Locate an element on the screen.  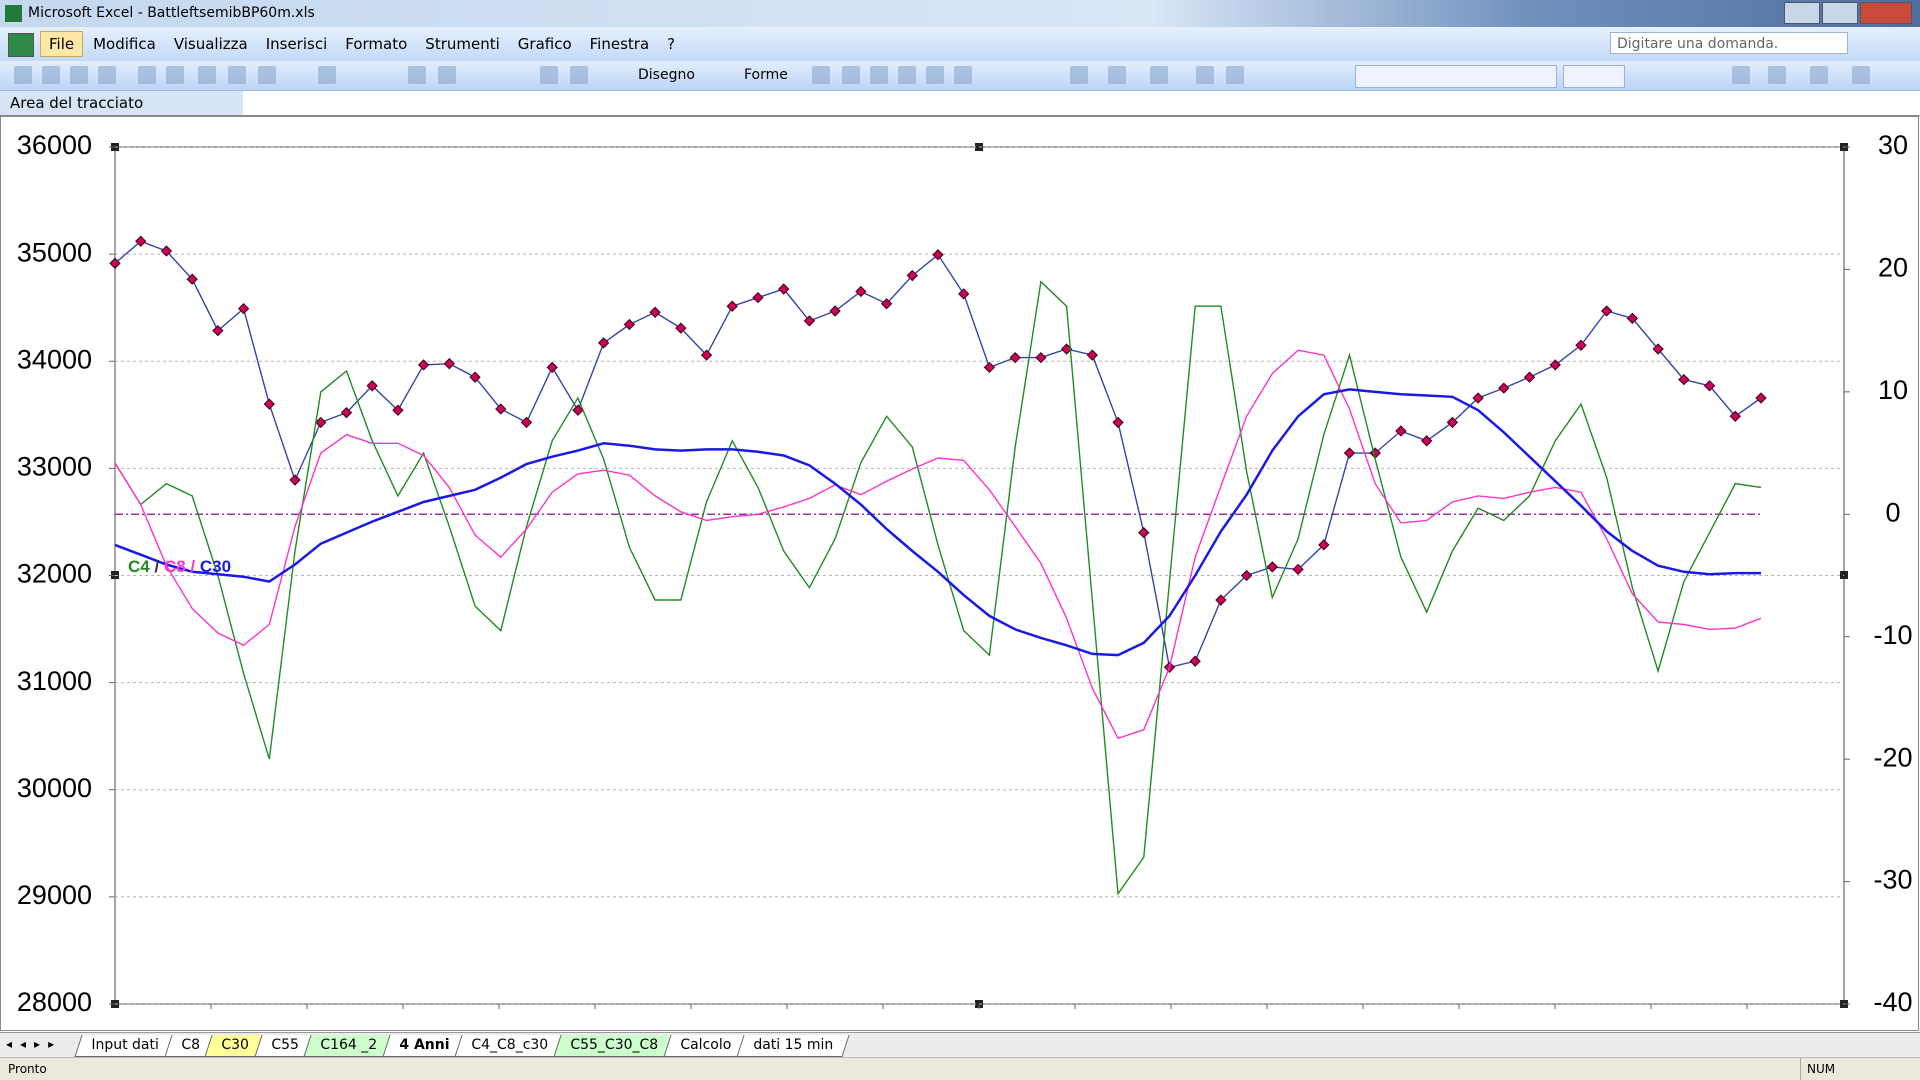
menu-item: Modifica is located at coordinates (124, 44).